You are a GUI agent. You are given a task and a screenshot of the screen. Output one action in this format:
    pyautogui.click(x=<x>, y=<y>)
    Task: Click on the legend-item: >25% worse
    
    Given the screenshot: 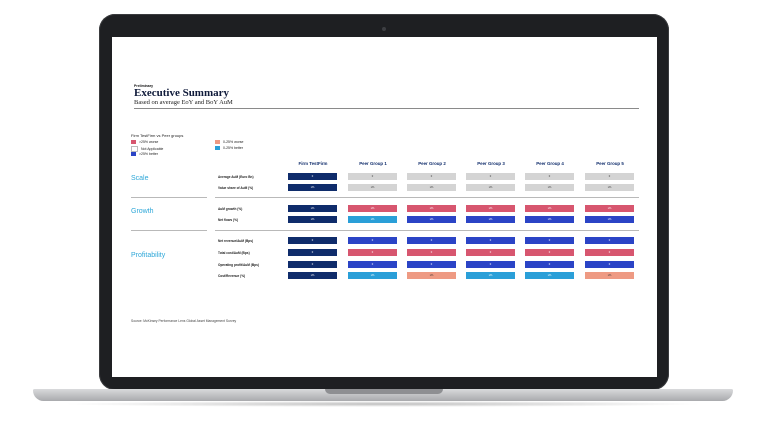 What is the action you would take?
    pyautogui.click(x=144, y=142)
    